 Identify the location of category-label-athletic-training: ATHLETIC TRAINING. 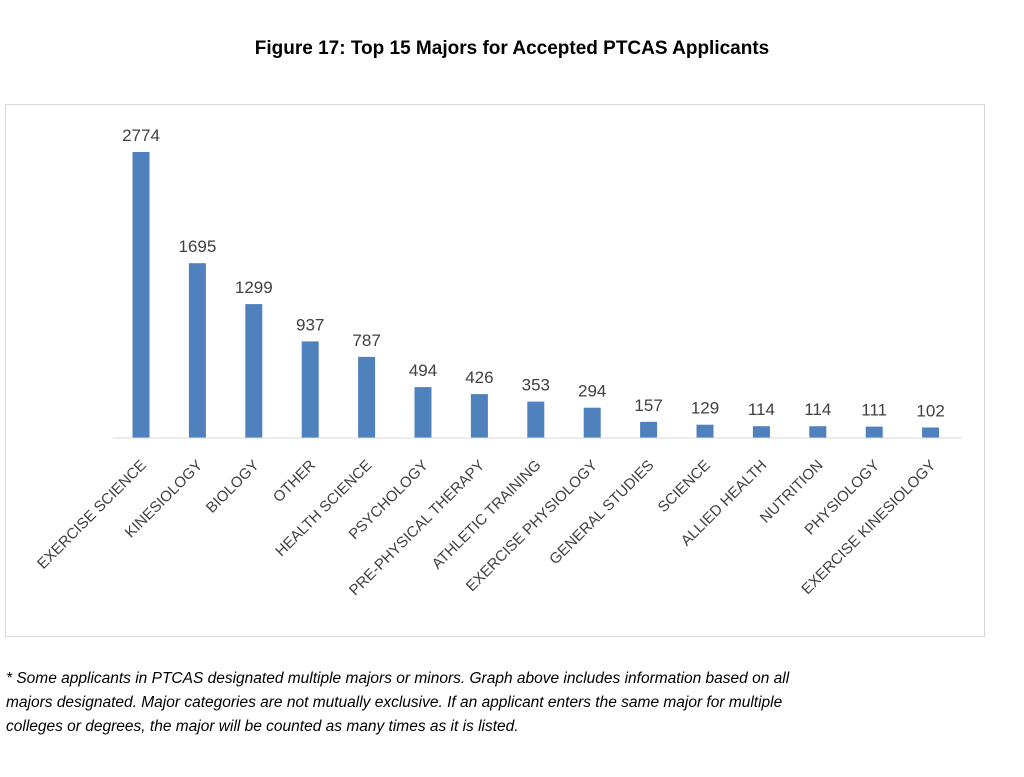
(487, 515).